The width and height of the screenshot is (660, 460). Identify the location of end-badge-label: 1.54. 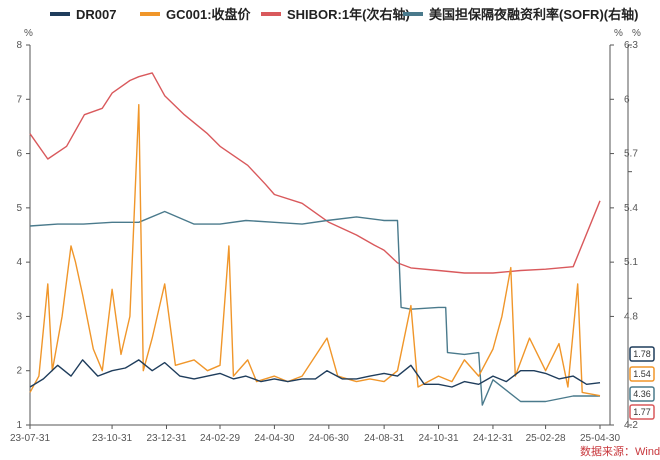
(642, 374).